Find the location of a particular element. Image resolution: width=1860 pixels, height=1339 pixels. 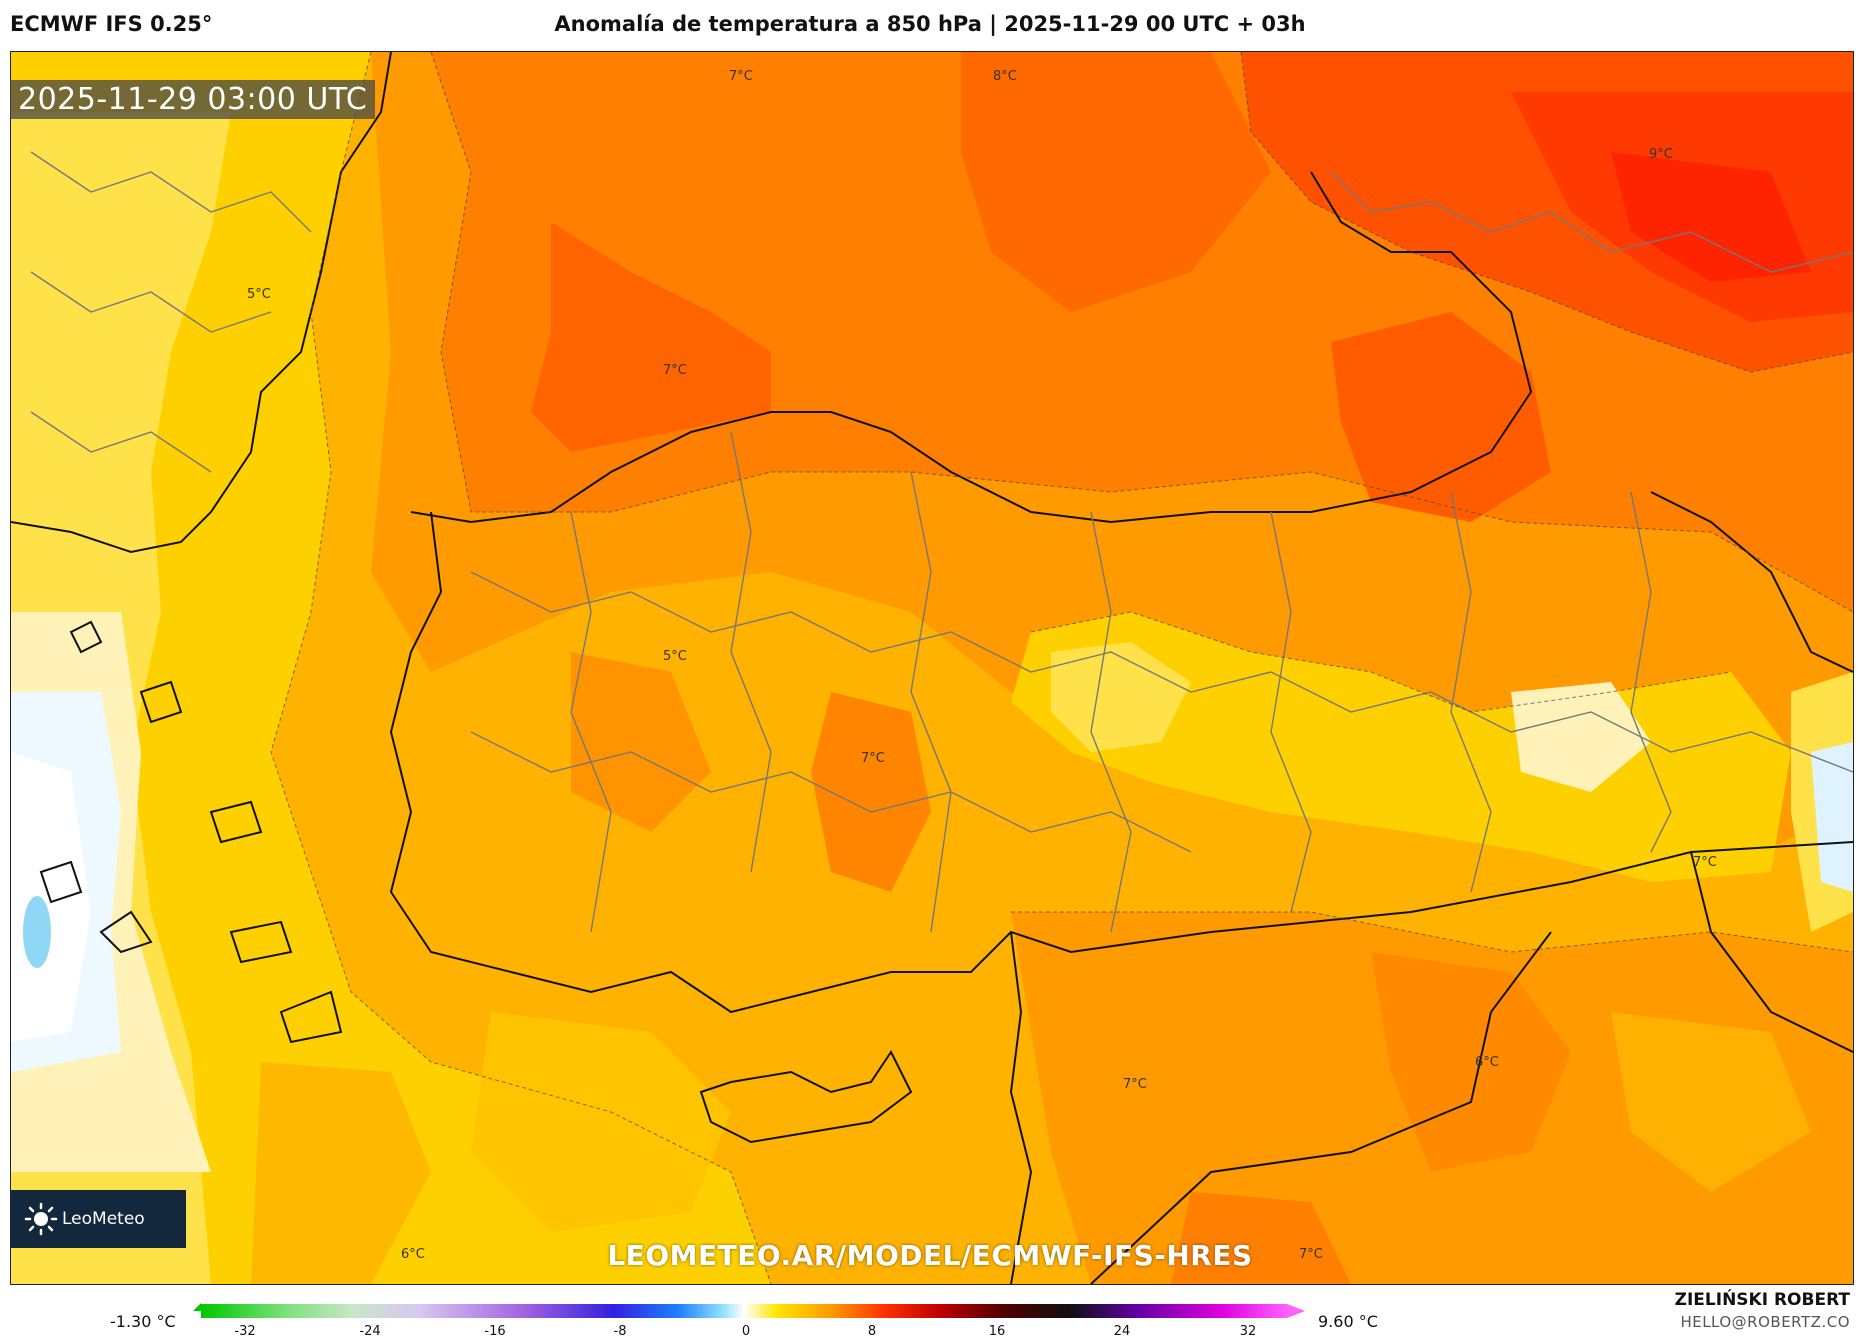

valid-time-badge: 2025-11-29 03:00 UTC is located at coordinates (193, 99).